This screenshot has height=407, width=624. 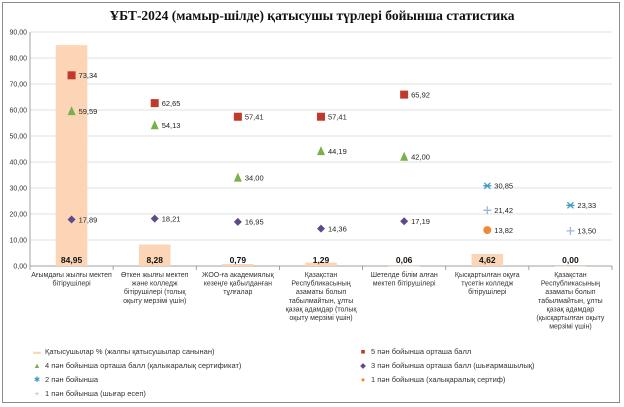 What do you see at coordinates (88, 111) in the screenshot?
I see `point-data-label: 59,59` at bounding box center [88, 111].